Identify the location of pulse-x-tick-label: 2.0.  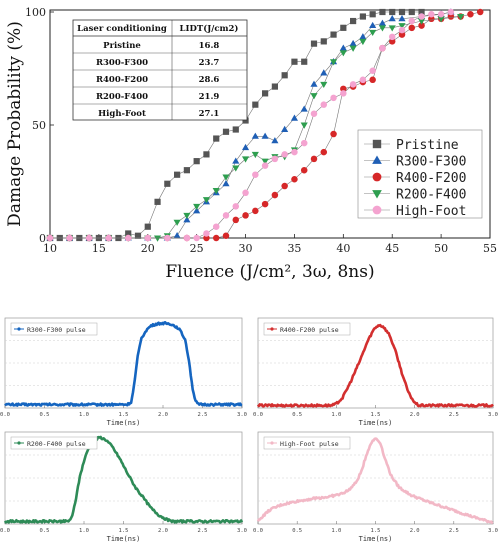
(415, 415).